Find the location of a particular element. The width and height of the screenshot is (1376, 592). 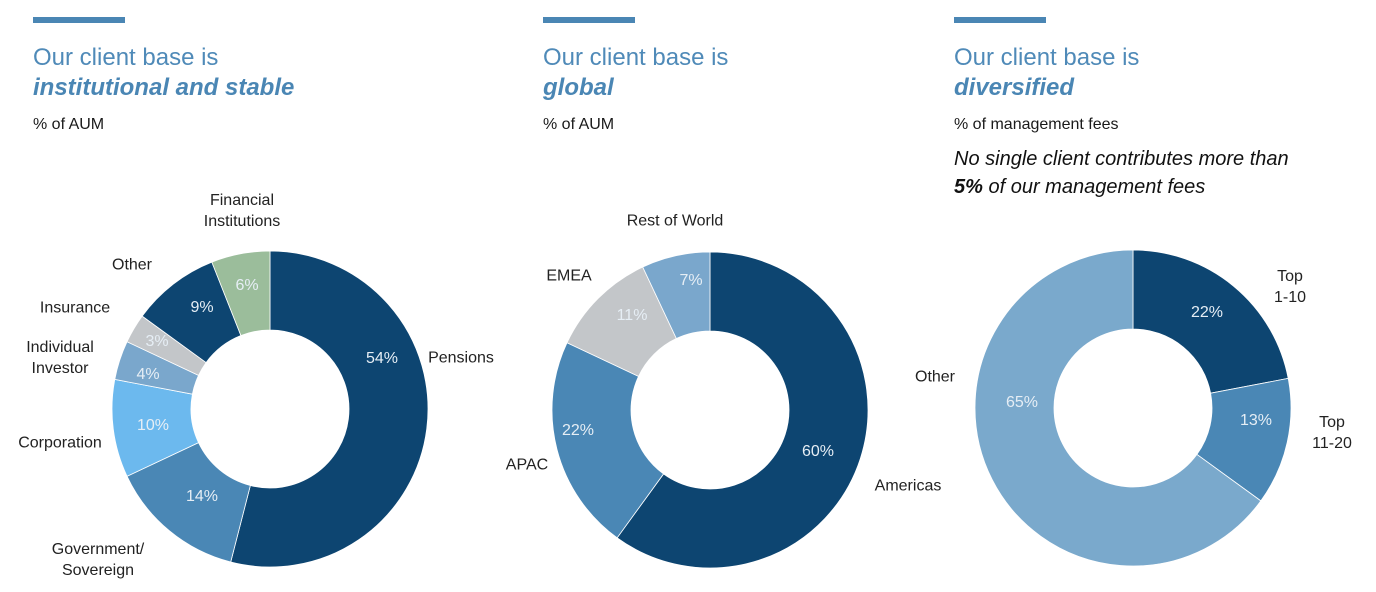

note-rest: of our management fees is located at coordinates (1094, 187).